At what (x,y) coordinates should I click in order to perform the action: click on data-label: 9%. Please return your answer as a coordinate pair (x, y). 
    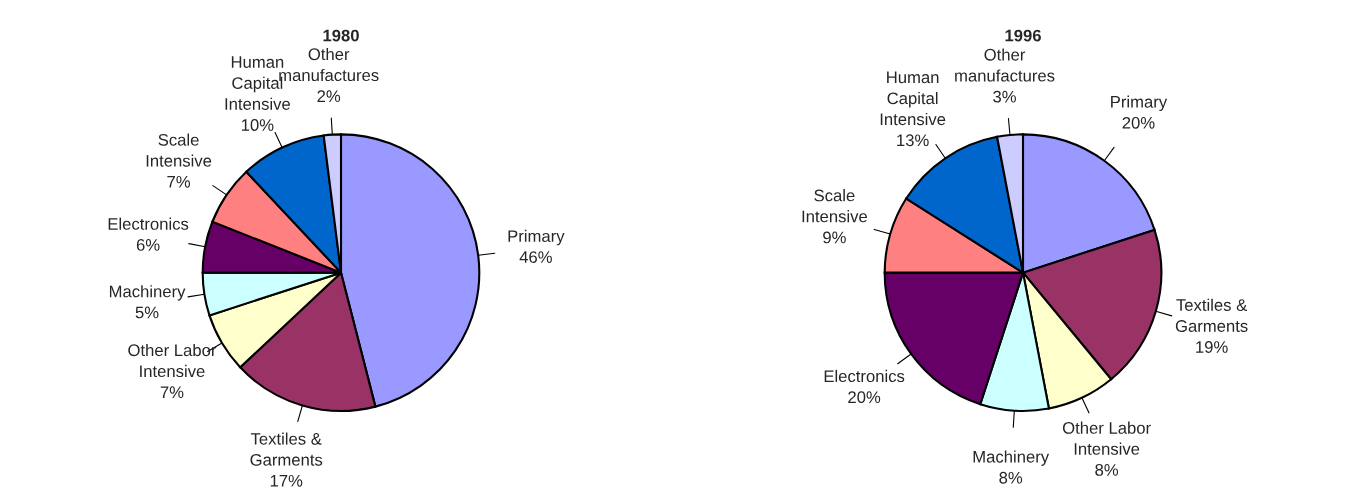
    Looking at the image, I should click on (834, 237).